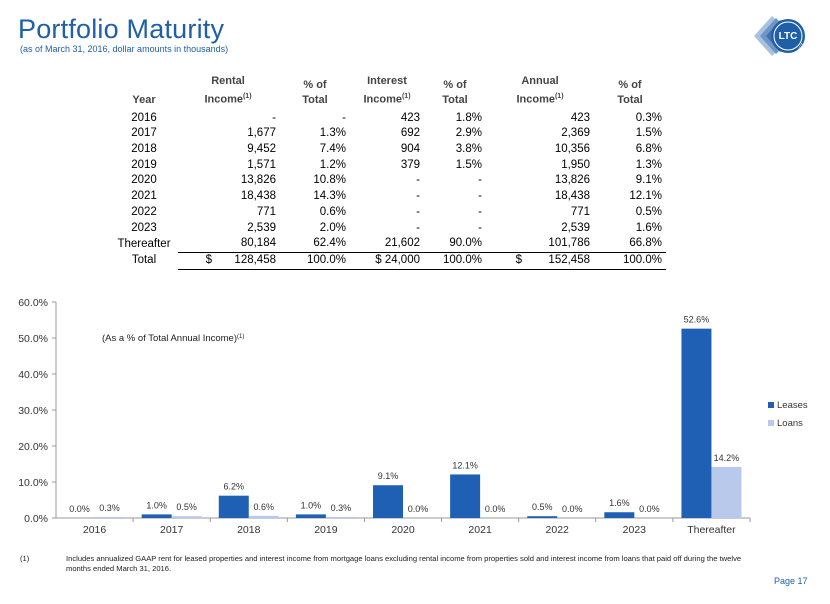  What do you see at coordinates (261, 133) in the screenshot?
I see `cell-rental: 1,677` at bounding box center [261, 133].